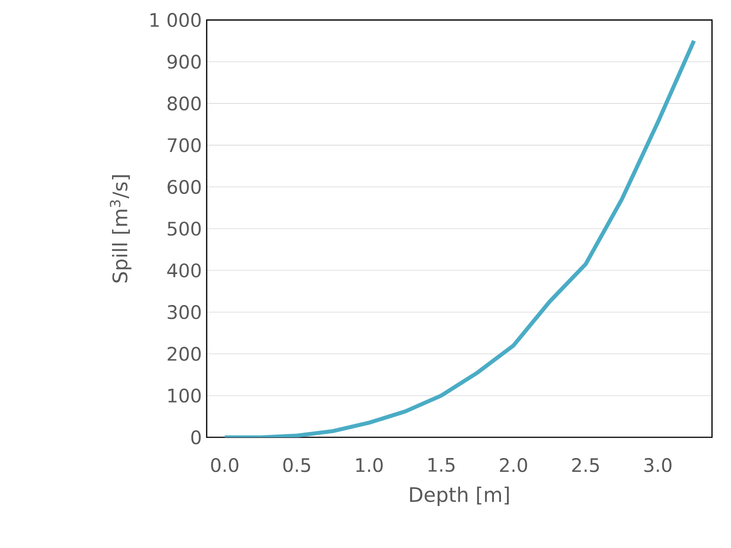 The image size is (731, 548). What do you see at coordinates (658, 465) in the screenshot?
I see `x-tick-label: 3.0` at bounding box center [658, 465].